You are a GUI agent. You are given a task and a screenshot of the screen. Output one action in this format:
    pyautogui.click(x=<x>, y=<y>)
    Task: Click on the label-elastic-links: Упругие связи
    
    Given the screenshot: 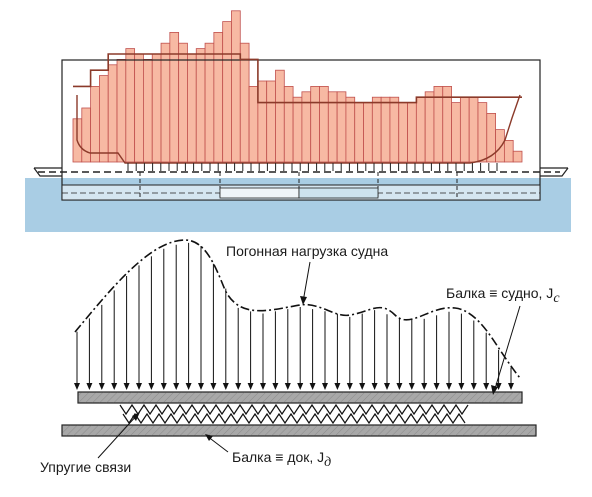 What is the action you would take?
    pyautogui.click(x=85, y=467)
    